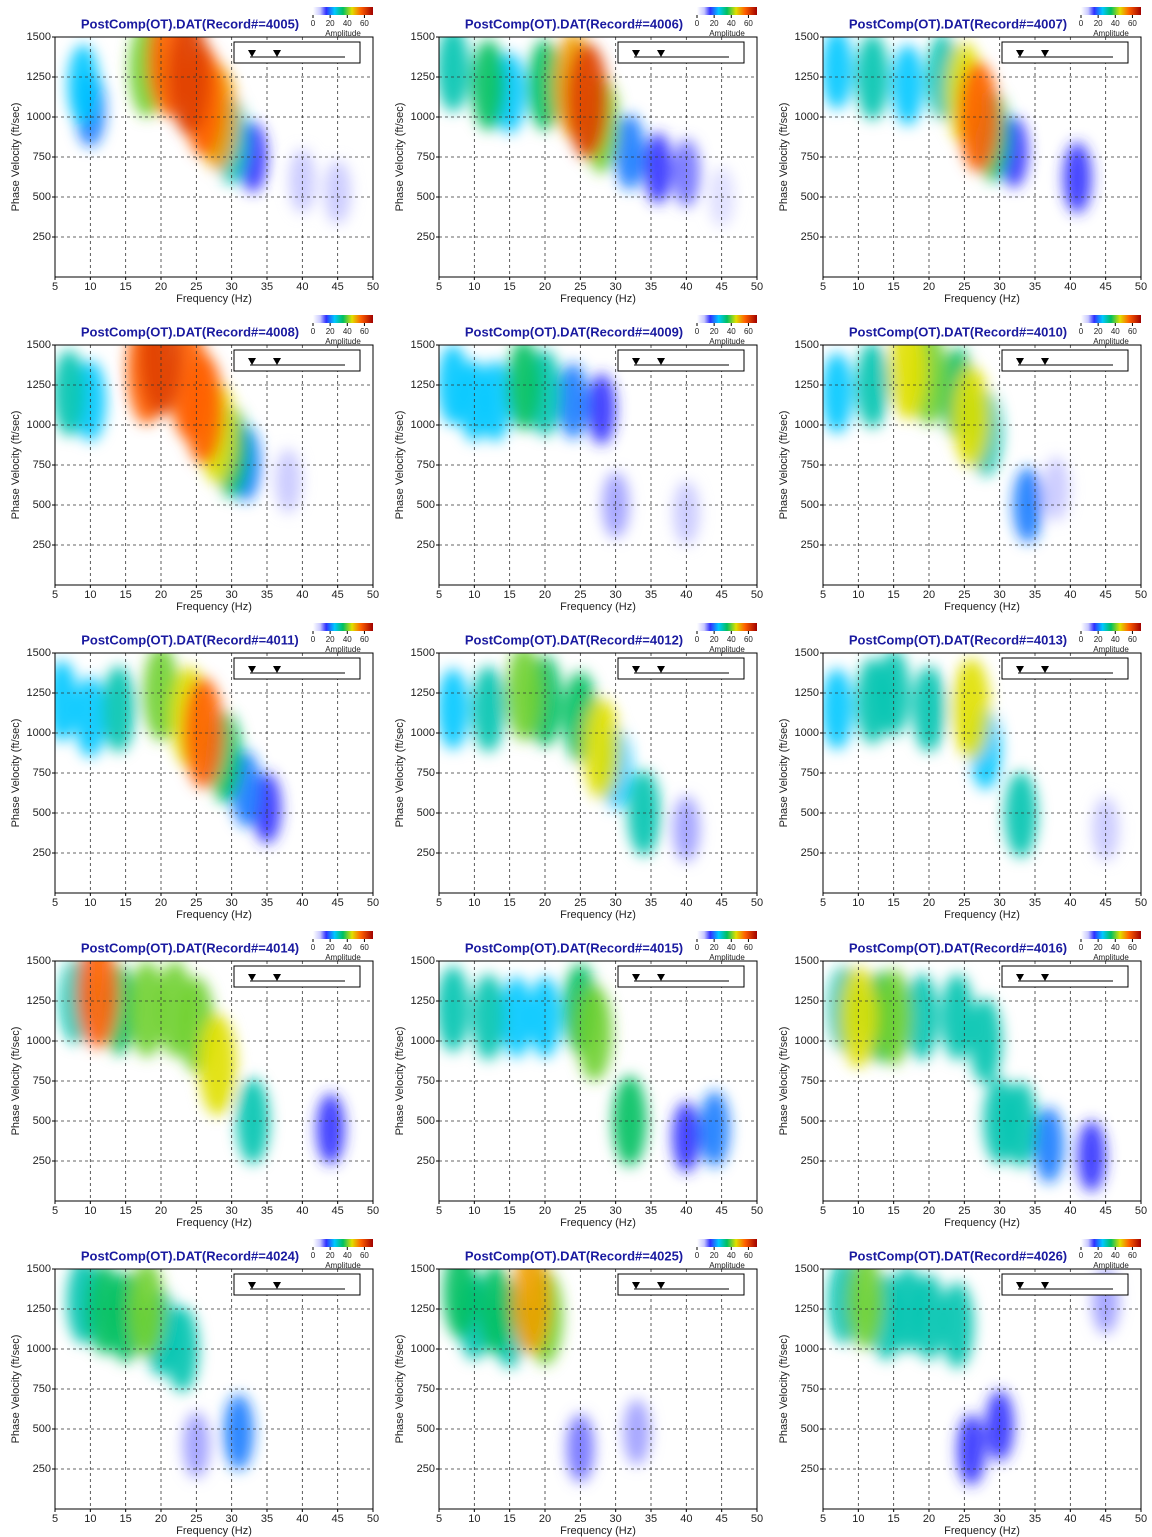 The width and height of the screenshot is (1152, 1537). What do you see at coordinates (190, 639) in the screenshot?
I see `chart-title: PostComp(OT).DAT(Record#=4011)` at bounding box center [190, 639].